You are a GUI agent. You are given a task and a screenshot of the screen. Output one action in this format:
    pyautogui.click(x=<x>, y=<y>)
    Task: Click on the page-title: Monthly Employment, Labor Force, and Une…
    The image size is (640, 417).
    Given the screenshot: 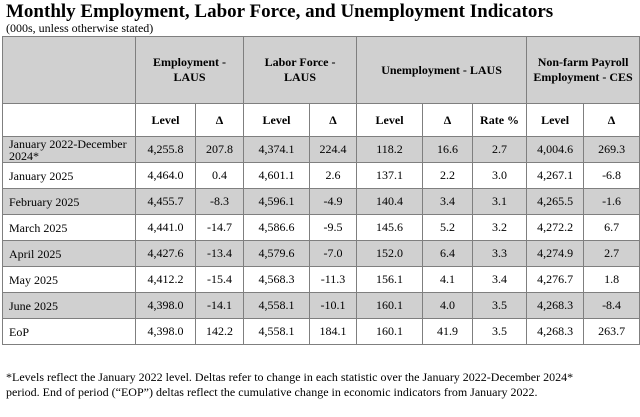 What is the action you would take?
    pyautogui.click(x=280, y=11)
    